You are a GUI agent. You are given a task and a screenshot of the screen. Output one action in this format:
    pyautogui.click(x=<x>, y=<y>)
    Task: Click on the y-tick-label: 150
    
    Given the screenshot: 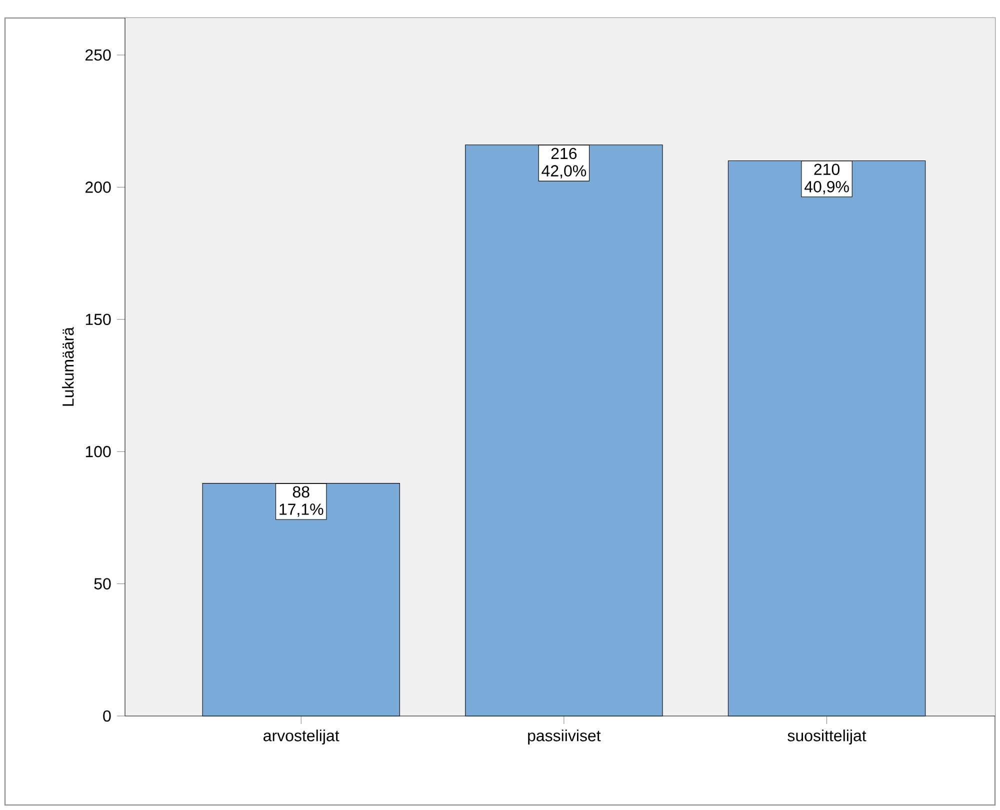 What is the action you would take?
    pyautogui.click(x=98, y=320)
    